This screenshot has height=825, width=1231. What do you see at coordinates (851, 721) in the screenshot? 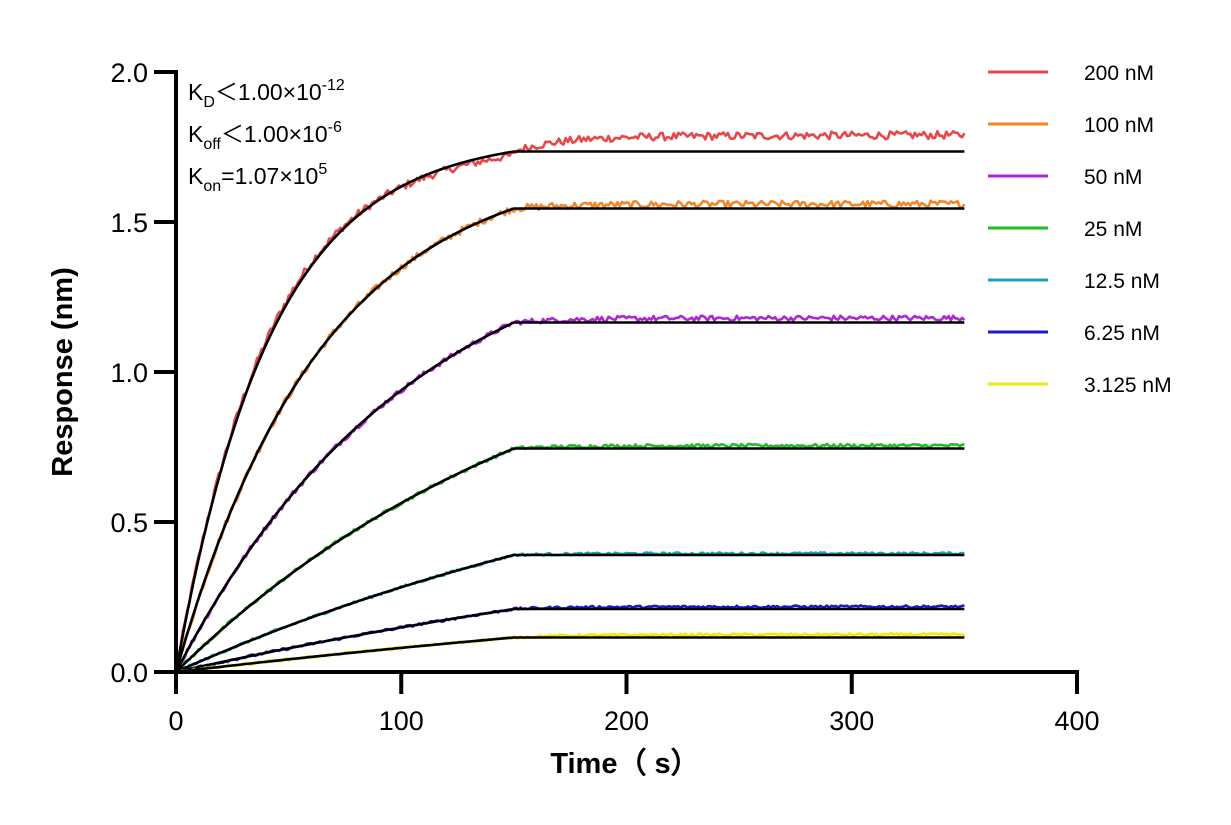
I see `x-tick-label: 300` at bounding box center [851, 721].